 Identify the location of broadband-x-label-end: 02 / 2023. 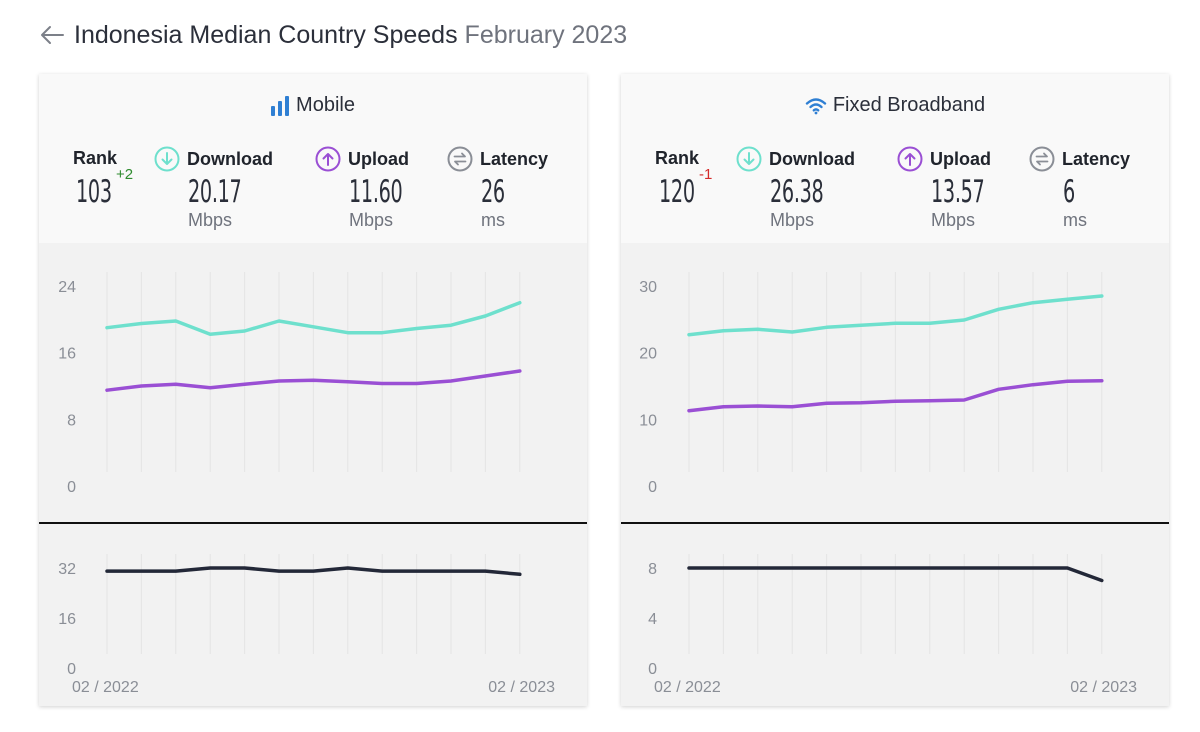
(1103, 687).